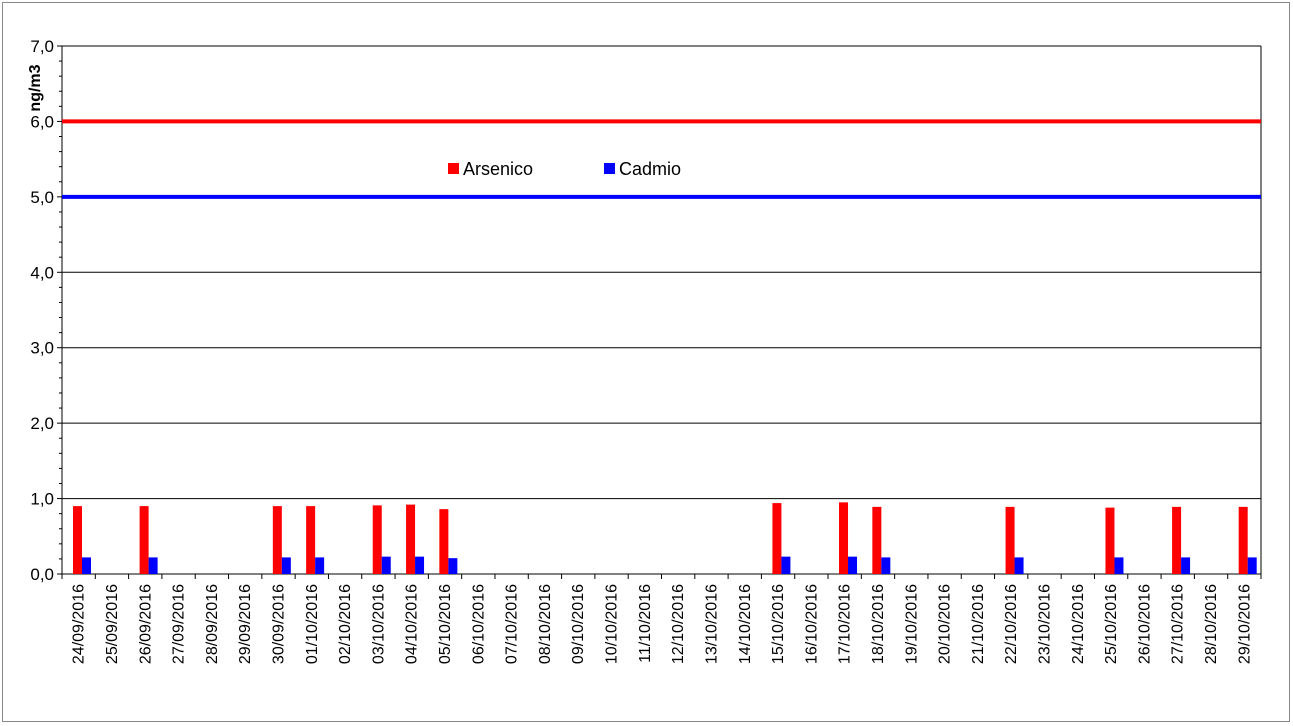  Describe the element at coordinates (112, 624) in the screenshot. I see `x-category-label: 25/09/2016` at that location.